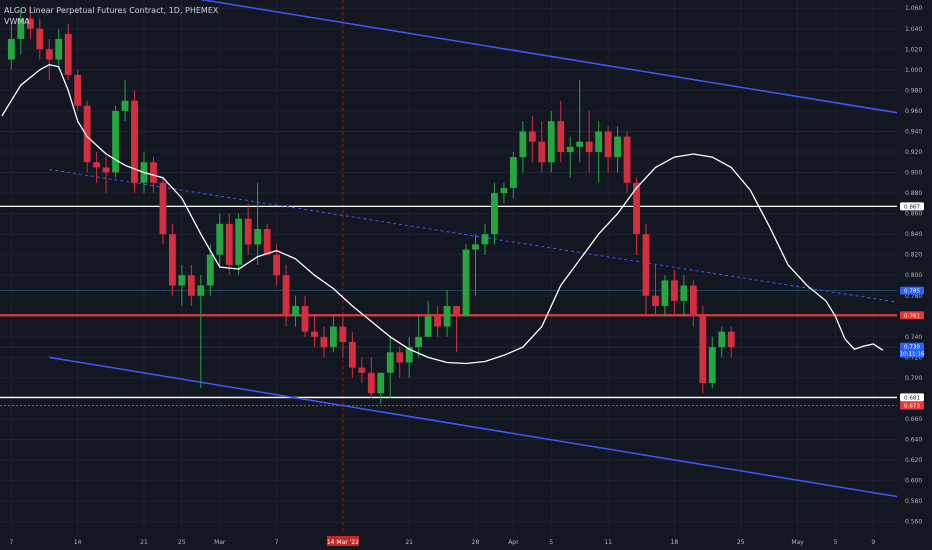 The image size is (932, 550). What do you see at coordinates (342, 541) in the screenshot?
I see `date-marker-tag` at bounding box center [342, 541].